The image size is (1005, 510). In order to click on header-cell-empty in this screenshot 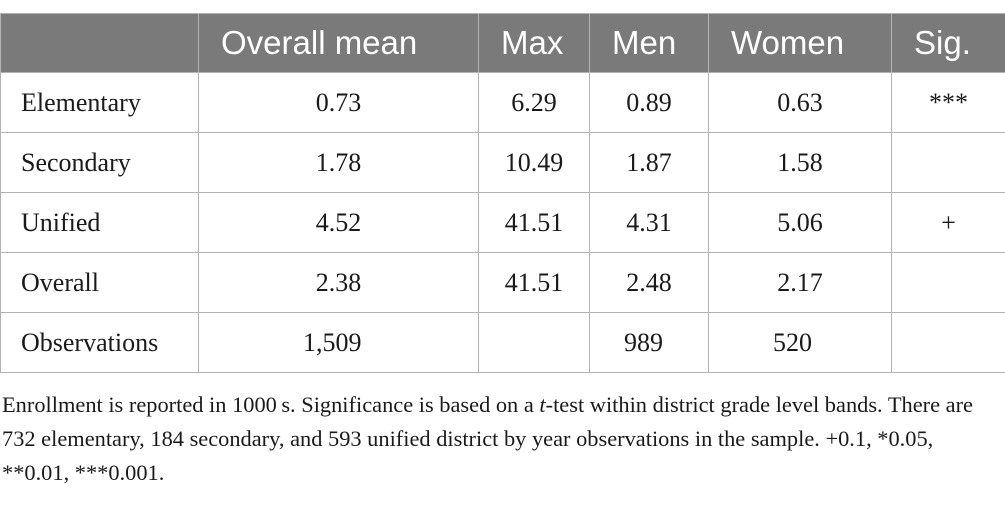, I will do `click(99, 43)`.